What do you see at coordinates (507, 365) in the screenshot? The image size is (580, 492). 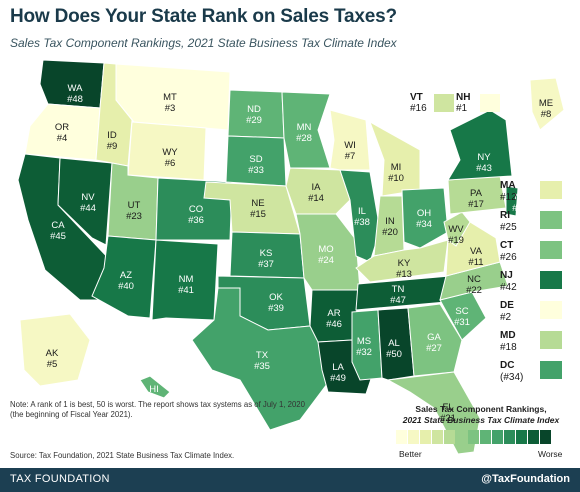 I see `side-state-dc: DC` at bounding box center [507, 365].